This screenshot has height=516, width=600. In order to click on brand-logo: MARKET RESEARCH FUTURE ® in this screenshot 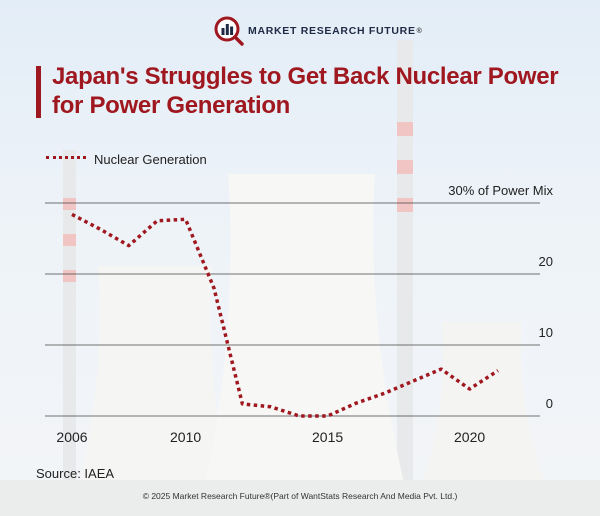, I will do `click(318, 31)`.